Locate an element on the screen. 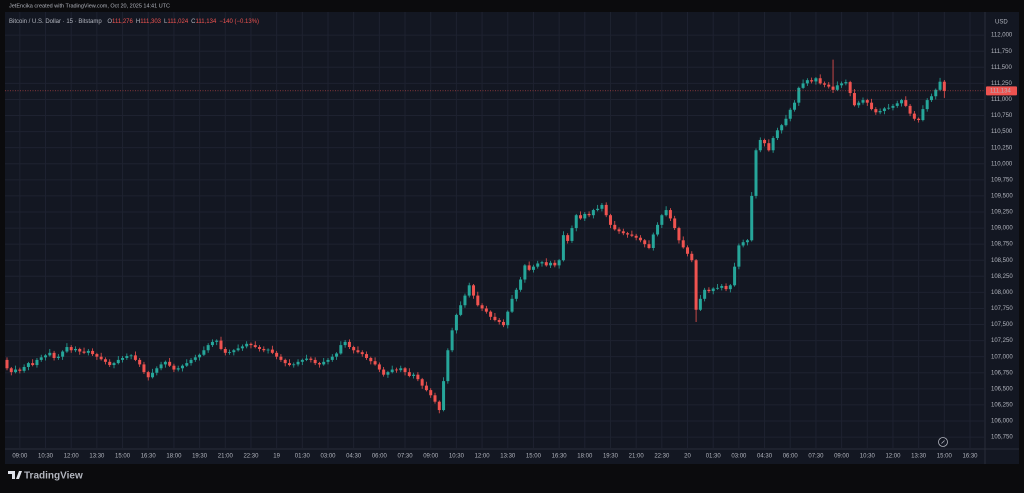 This screenshot has width=1024, height=493. x-tick-label: 22:30 is located at coordinates (251, 457).